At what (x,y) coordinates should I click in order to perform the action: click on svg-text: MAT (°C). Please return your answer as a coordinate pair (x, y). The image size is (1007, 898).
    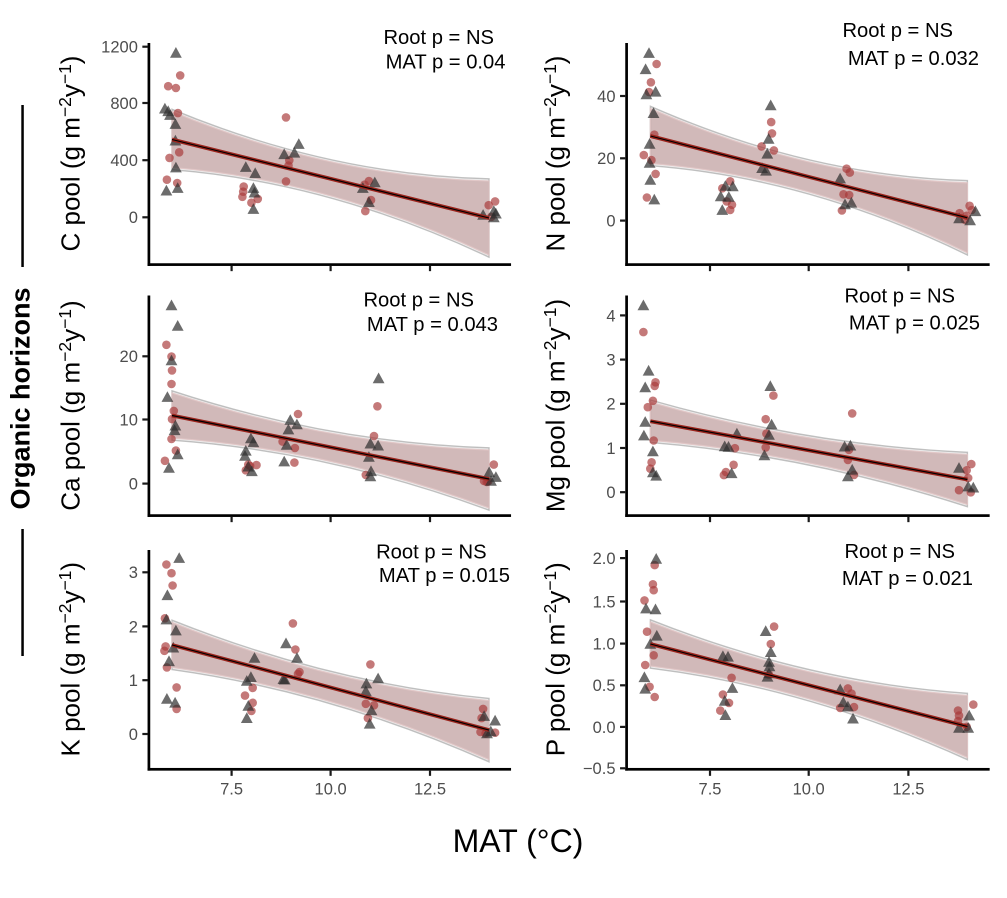
    Looking at the image, I should click on (518, 841).